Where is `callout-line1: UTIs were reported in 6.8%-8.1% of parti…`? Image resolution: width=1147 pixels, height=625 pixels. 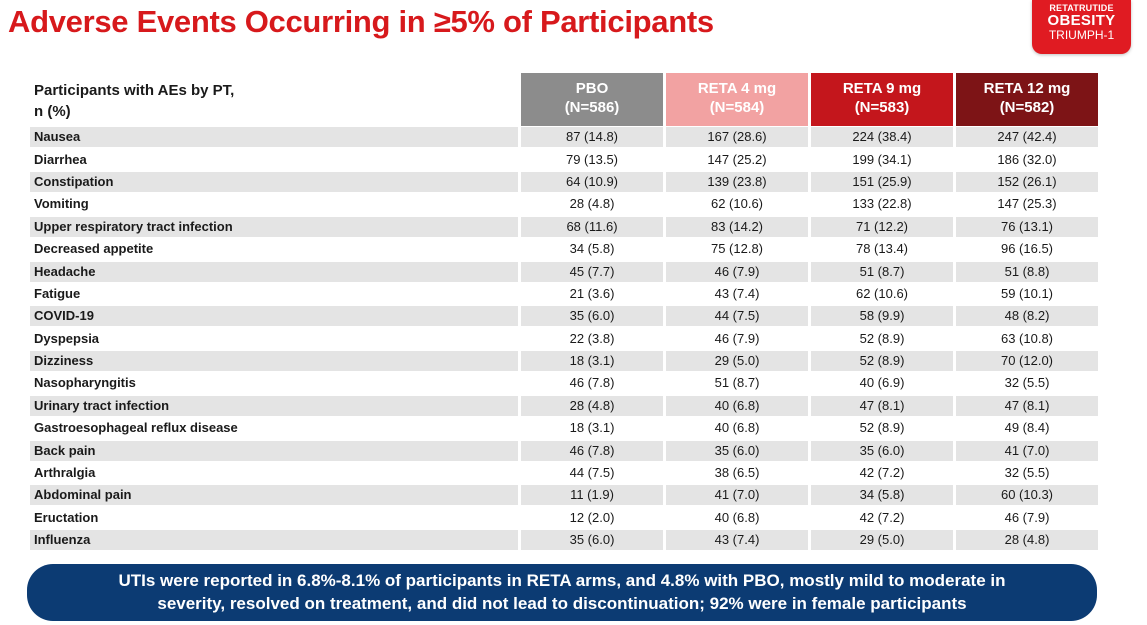
callout-line1: UTIs were reported in 6.8%-8.1% of parti… is located at coordinates (562, 580).